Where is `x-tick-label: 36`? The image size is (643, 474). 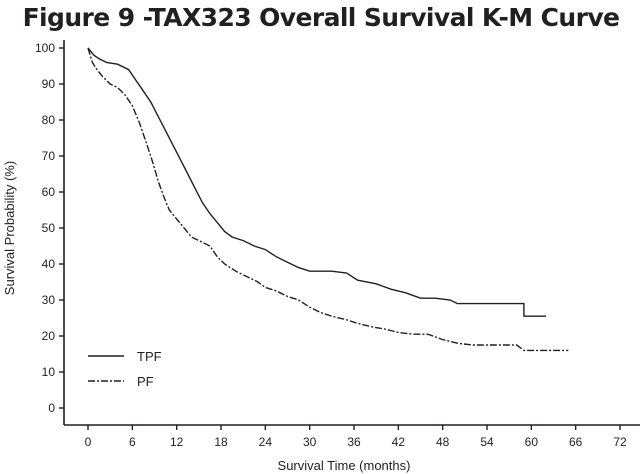 x-tick-label: 36 is located at coordinates (354, 442).